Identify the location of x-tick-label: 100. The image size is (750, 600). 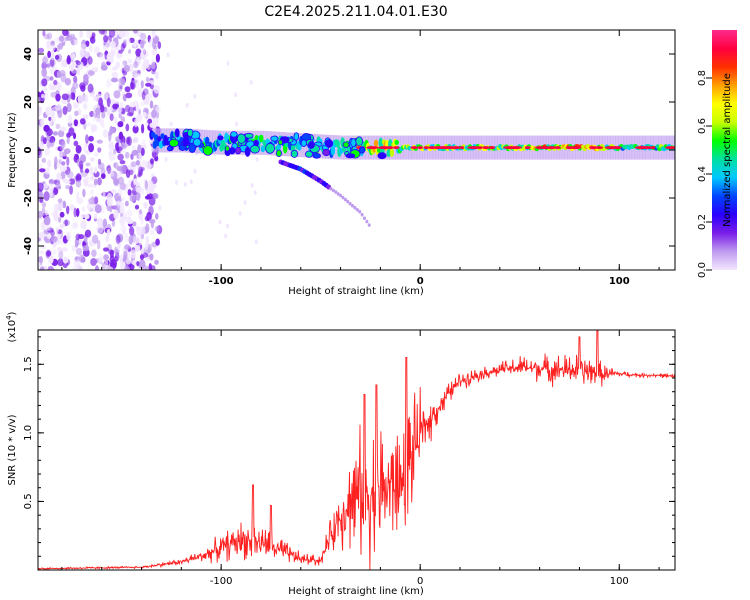
(619, 581).